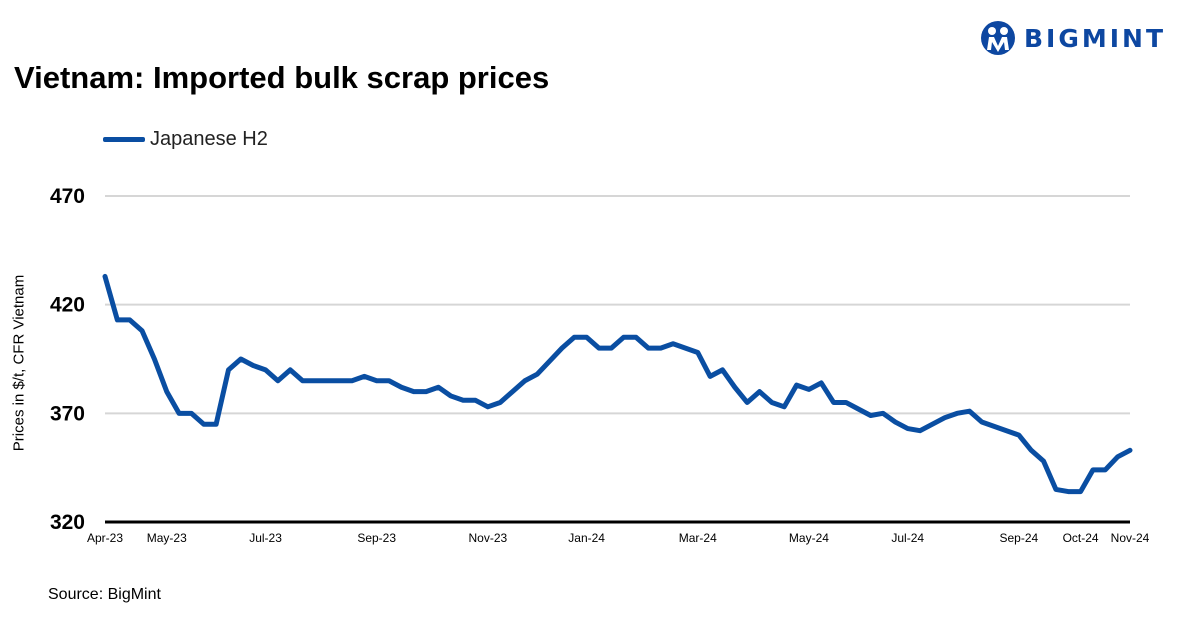 The image size is (1201, 621). I want to click on y-tick-label: 370, so click(67, 413).